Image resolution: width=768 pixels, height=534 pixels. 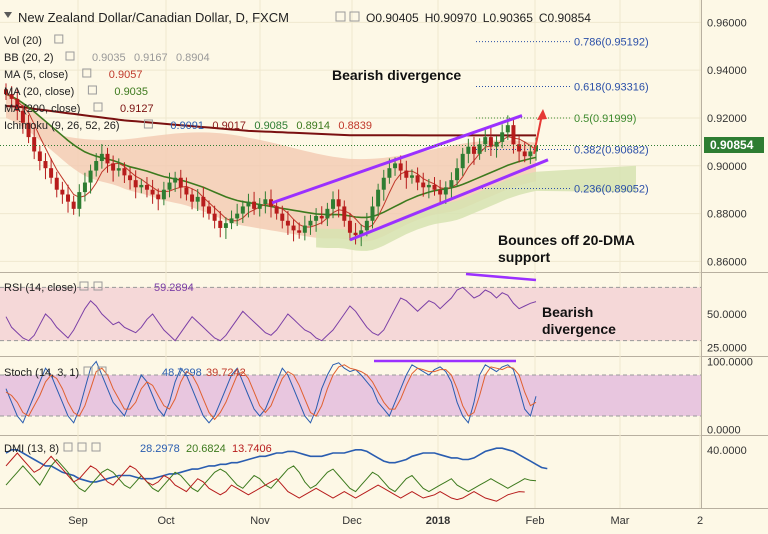 I want to click on legend-value: 0.9035, so click(x=131, y=92).